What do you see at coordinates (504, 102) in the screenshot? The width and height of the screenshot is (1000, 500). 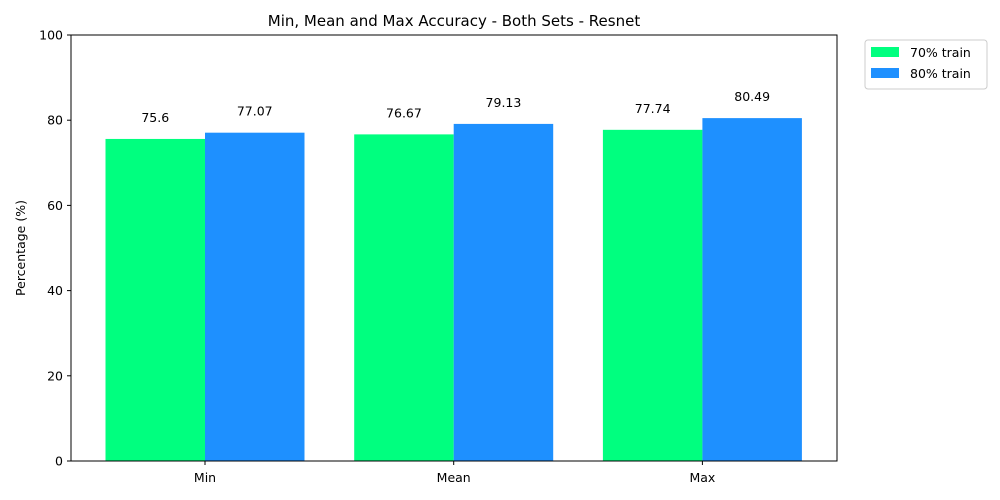 I see `bar-value-label: 79.13` at bounding box center [504, 102].